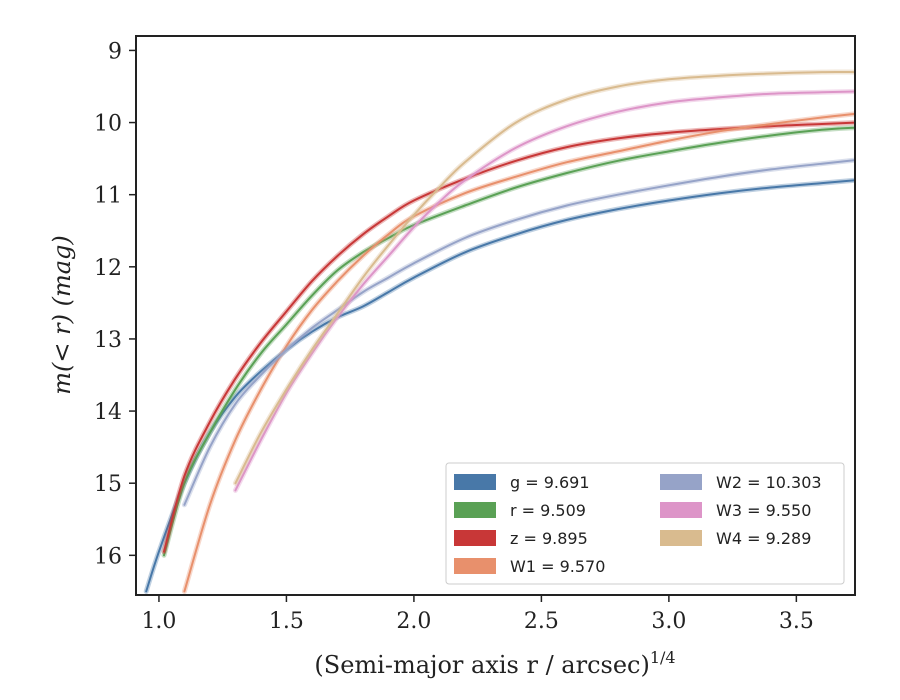 This screenshot has width=900, height=700. I want to click on x-tick-label: 2.0, so click(413, 621).